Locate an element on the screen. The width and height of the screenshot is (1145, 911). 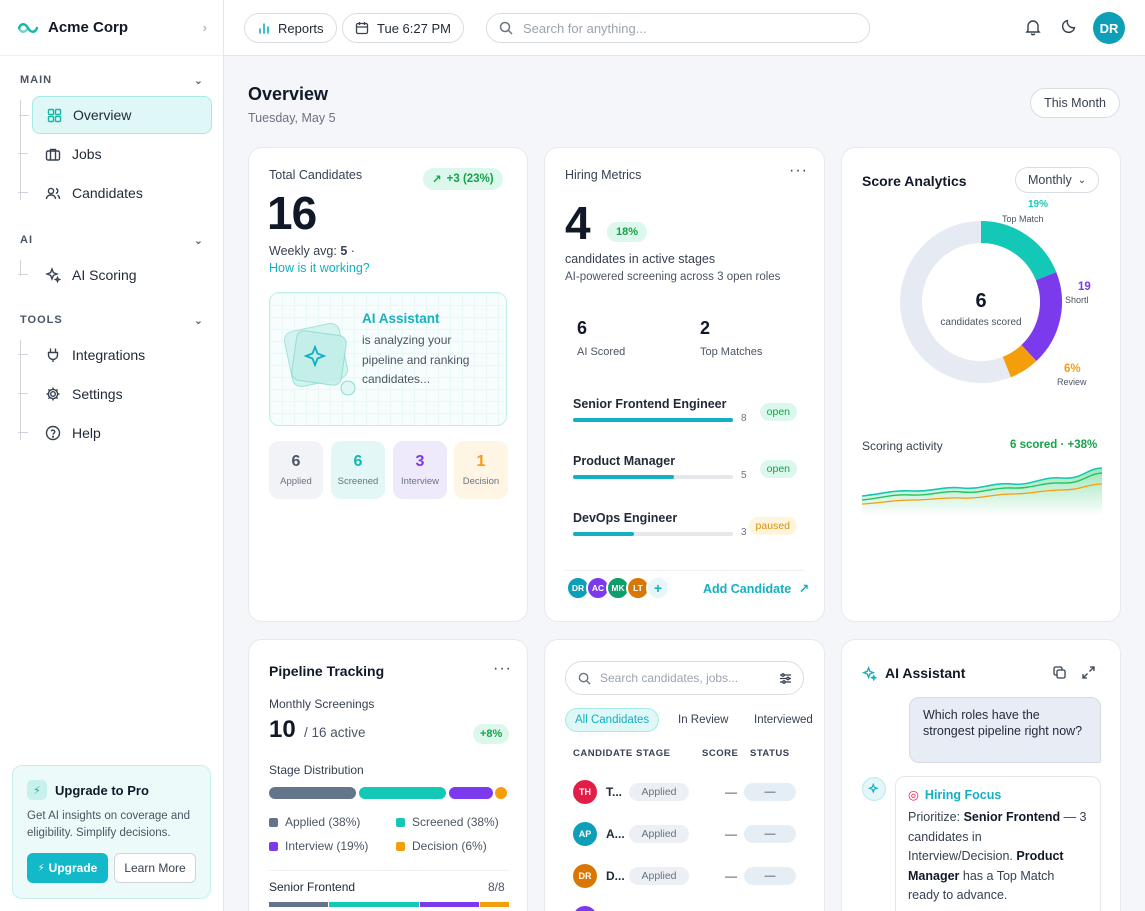
plus-icon: + is located at coordinates (658, 588).